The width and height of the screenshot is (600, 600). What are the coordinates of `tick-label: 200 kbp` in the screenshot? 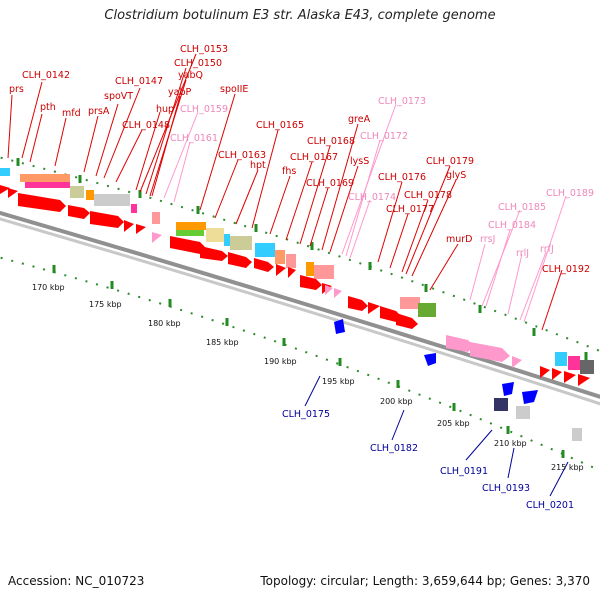 It's located at (396, 401).